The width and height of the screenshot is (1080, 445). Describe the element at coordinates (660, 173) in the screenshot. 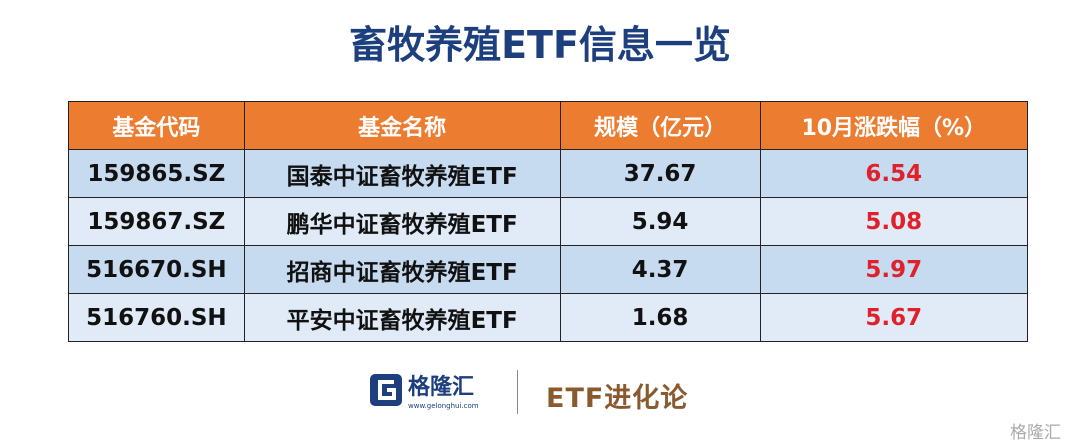

I see `cell: 37.67` at that location.